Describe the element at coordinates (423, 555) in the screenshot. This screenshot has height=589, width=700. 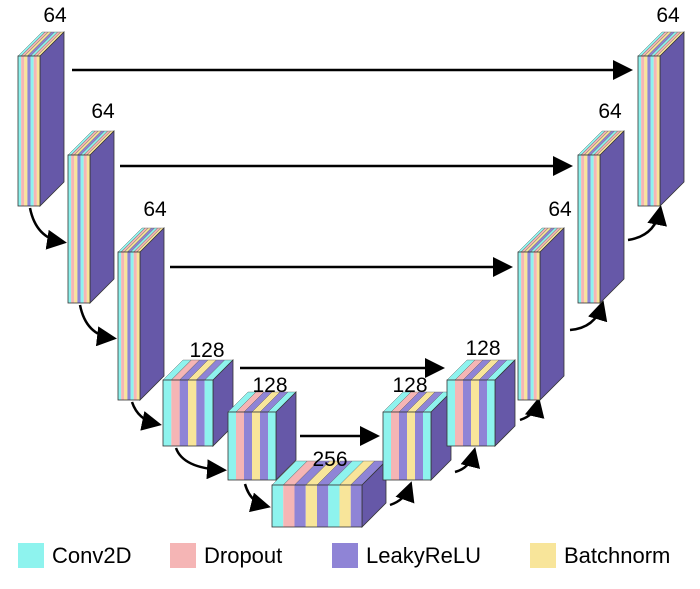
I see `legend-label: LeakyReLU` at that location.